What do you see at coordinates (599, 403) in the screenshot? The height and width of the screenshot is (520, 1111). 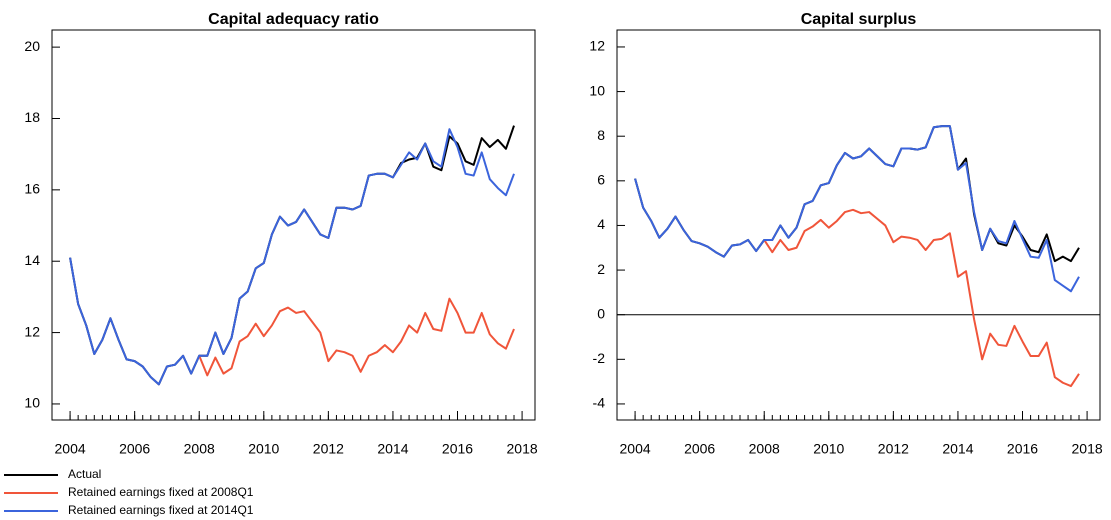 I see `y-tick-label: -4` at bounding box center [599, 403].